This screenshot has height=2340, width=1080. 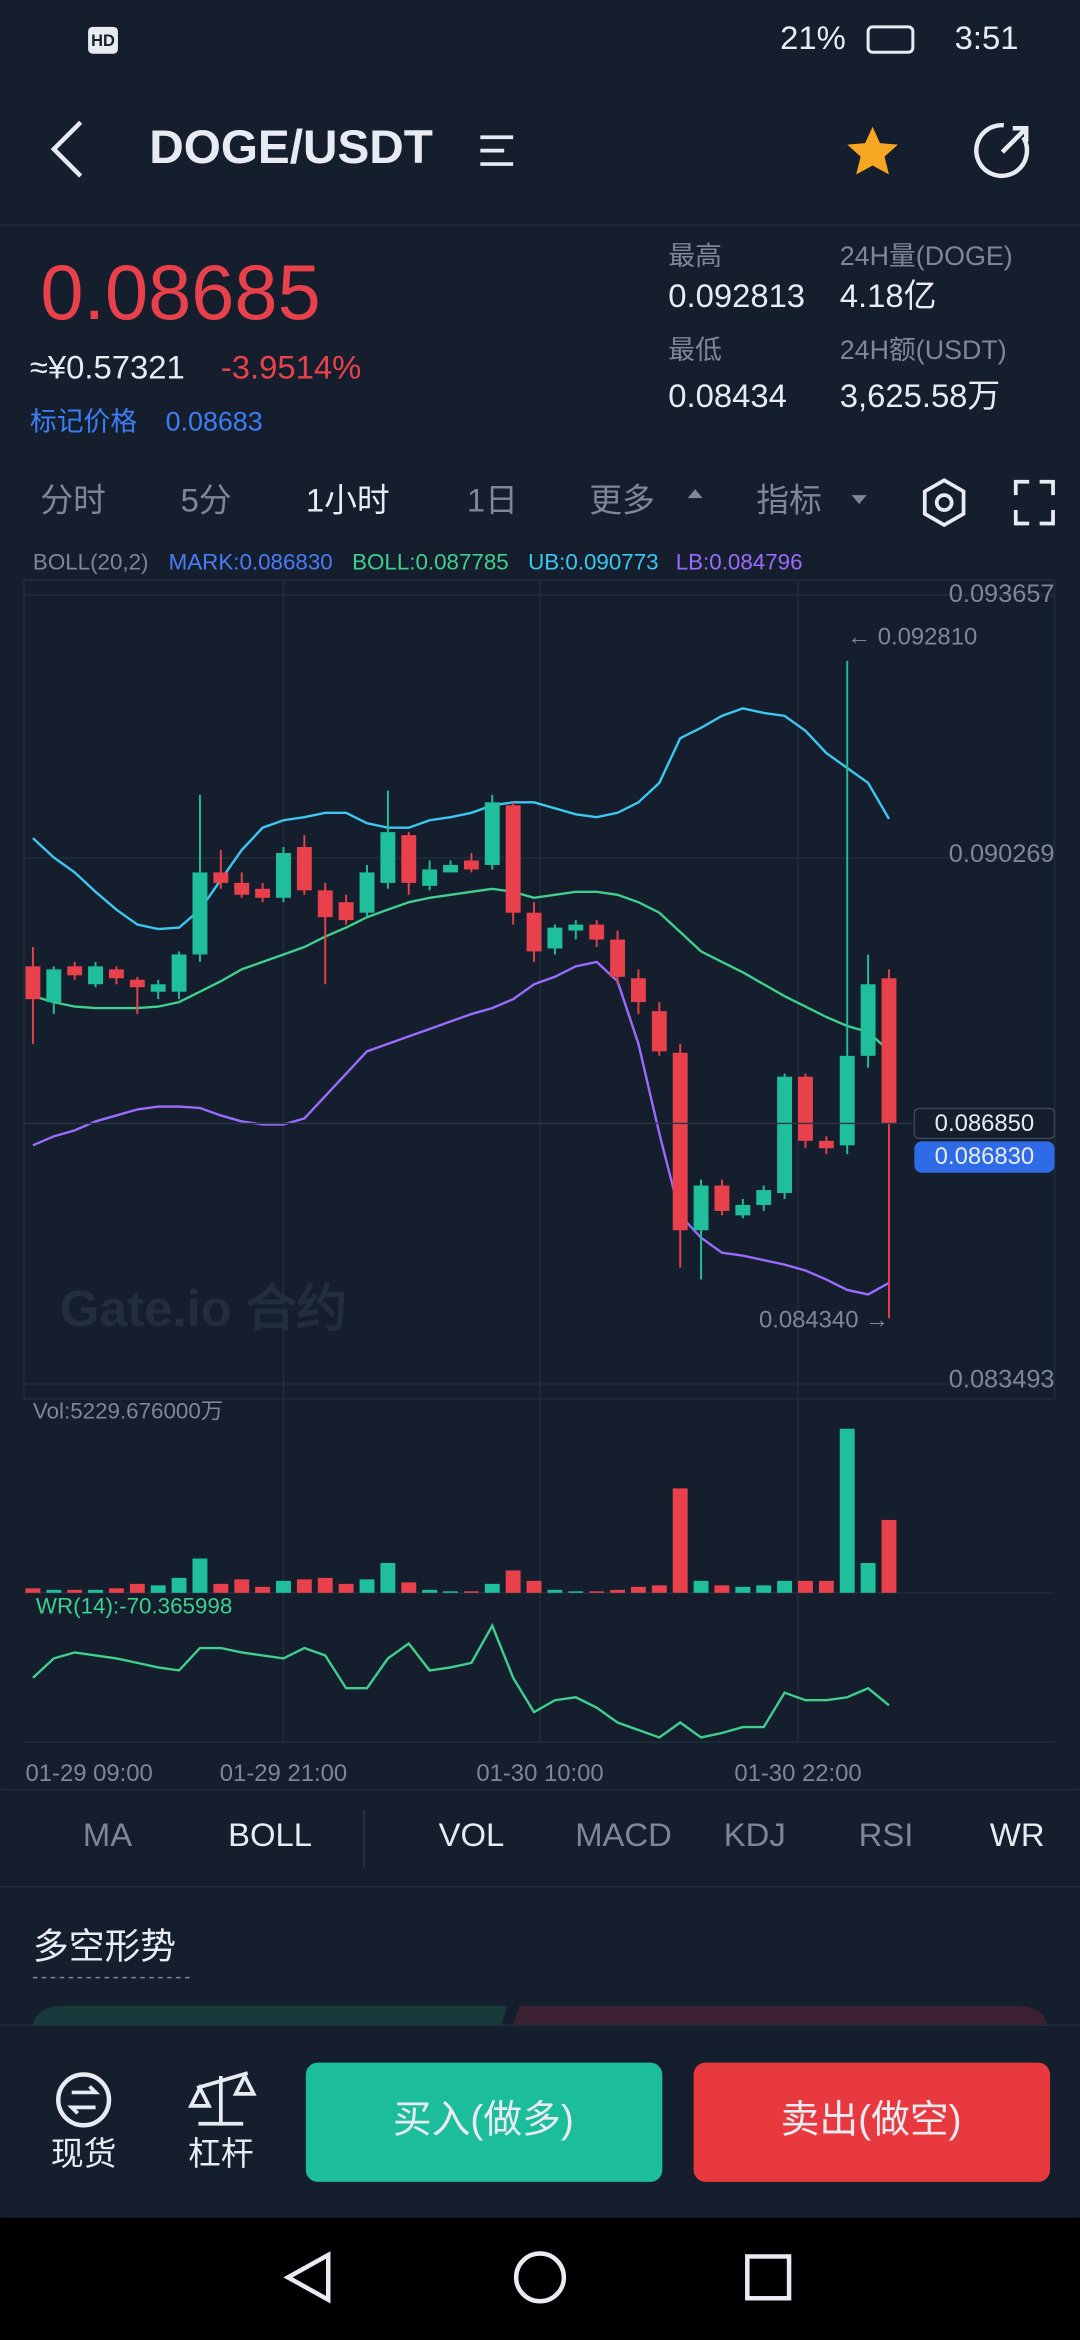 I want to click on nav-label: 杠杆, so click(x=221, y=2153).